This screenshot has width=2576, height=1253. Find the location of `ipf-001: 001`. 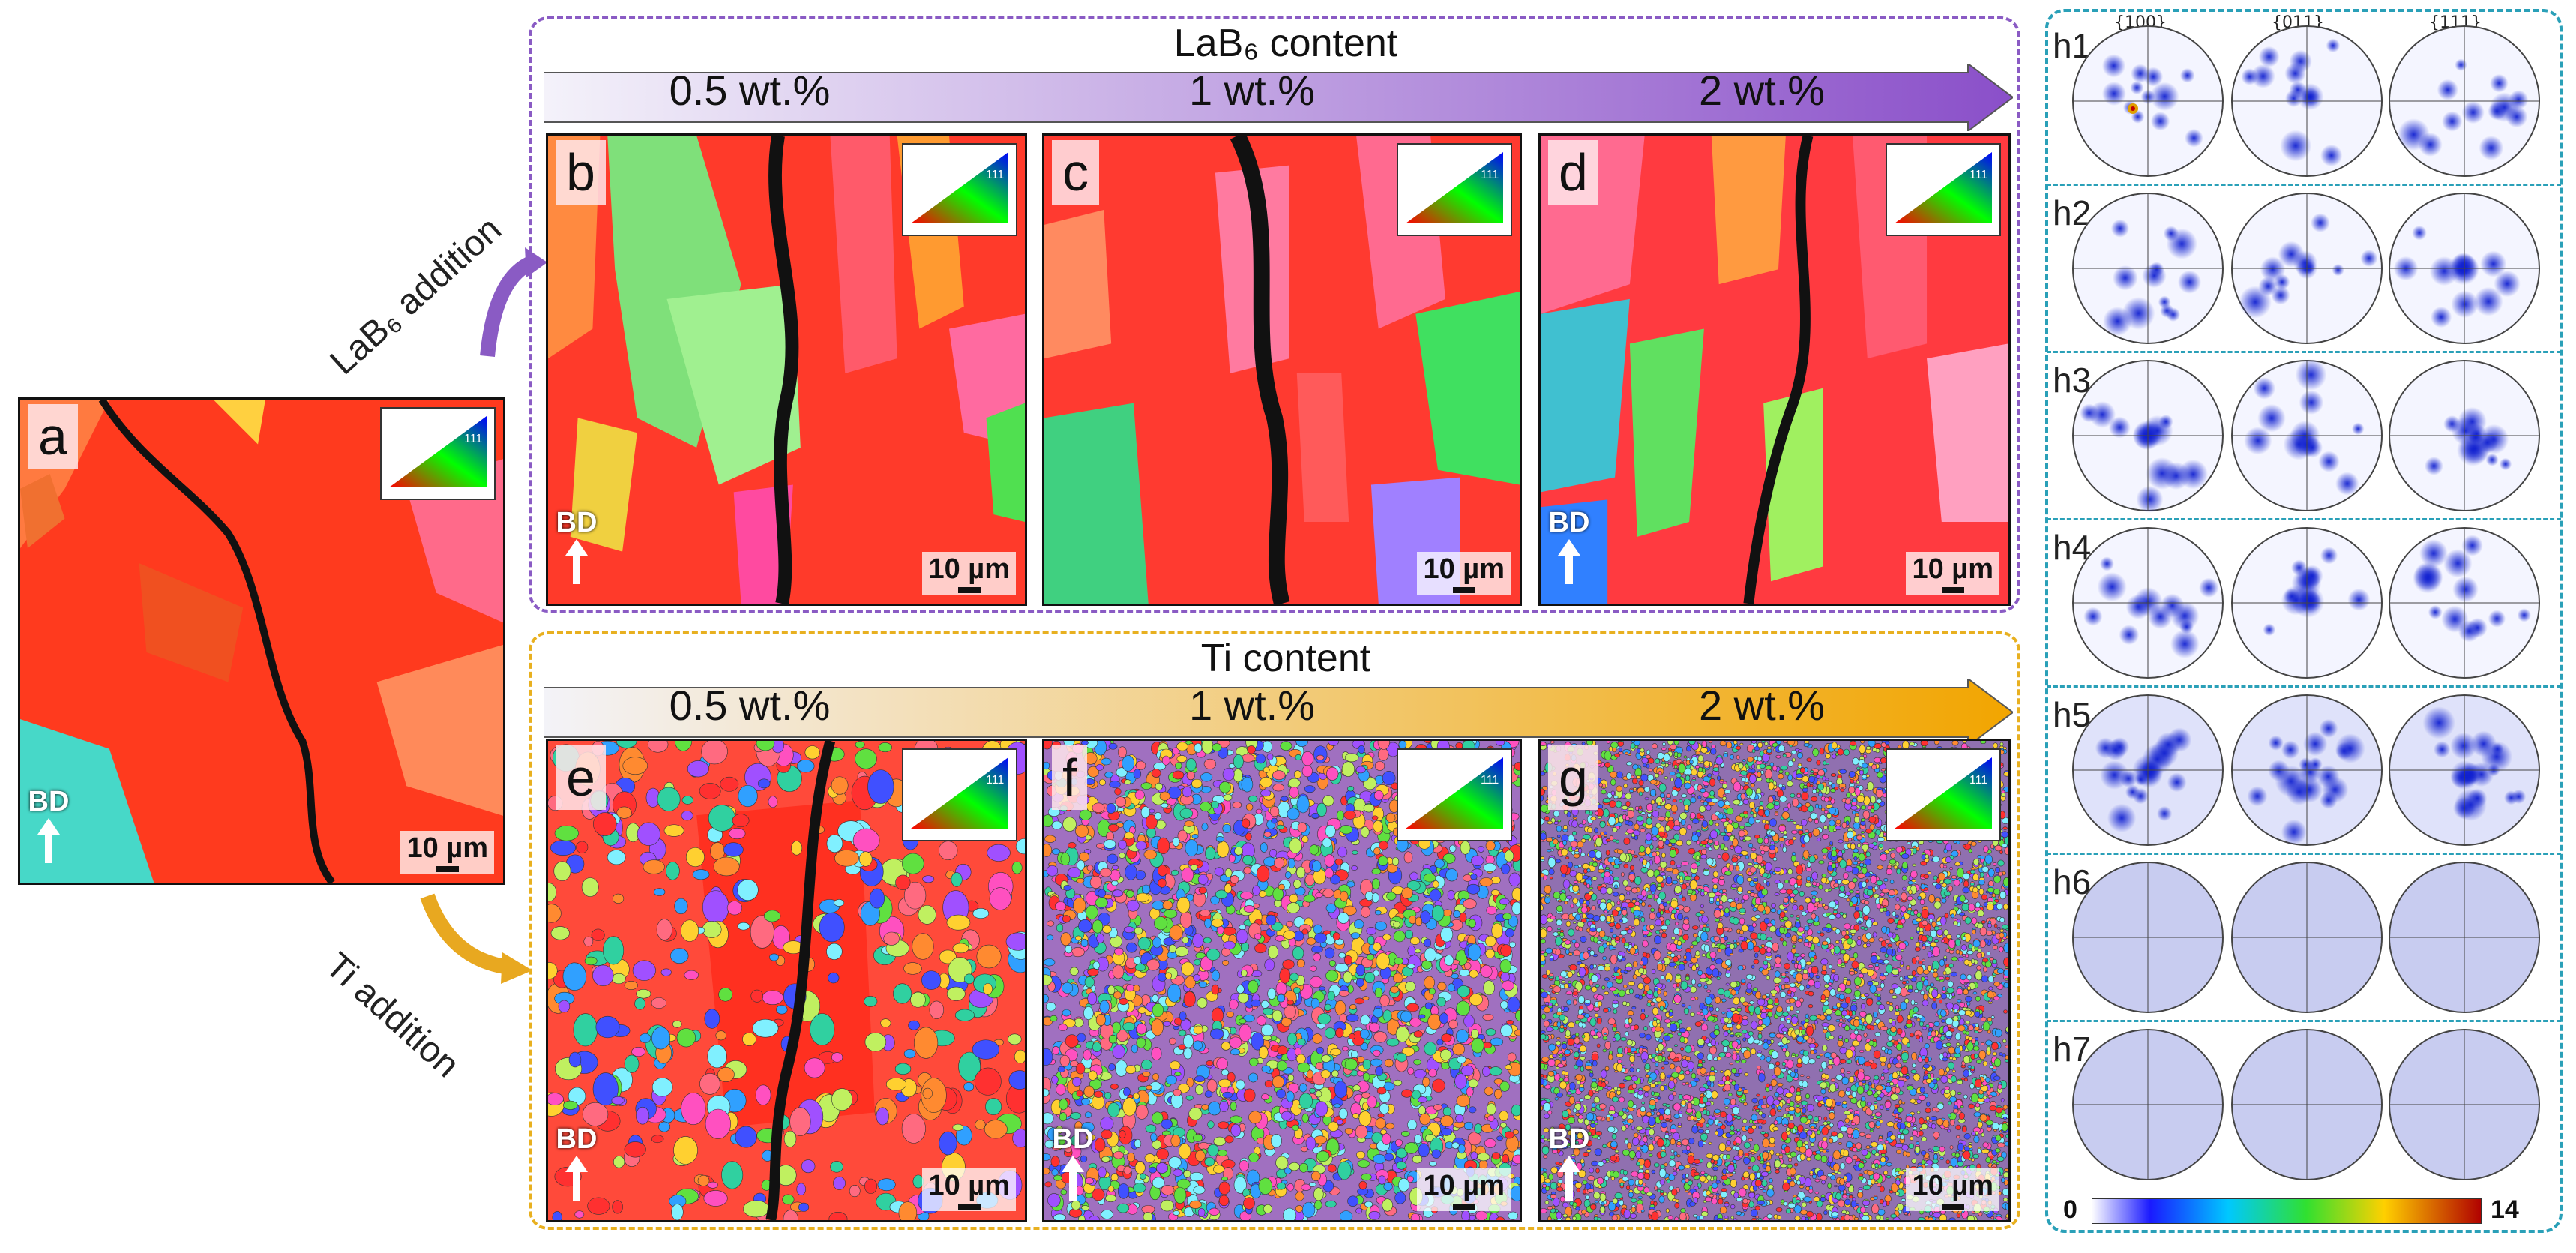

ipf-001: 001 is located at coordinates (929, 835).